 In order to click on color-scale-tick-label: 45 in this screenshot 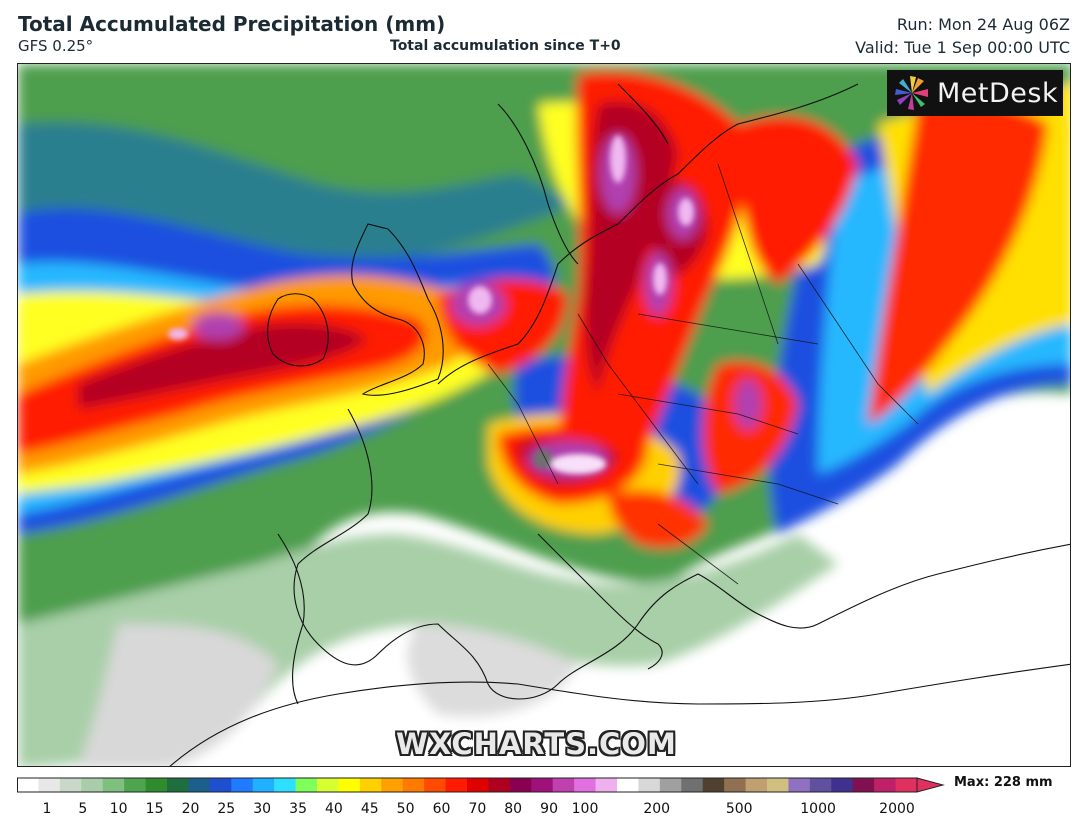, I will do `click(370, 809)`.